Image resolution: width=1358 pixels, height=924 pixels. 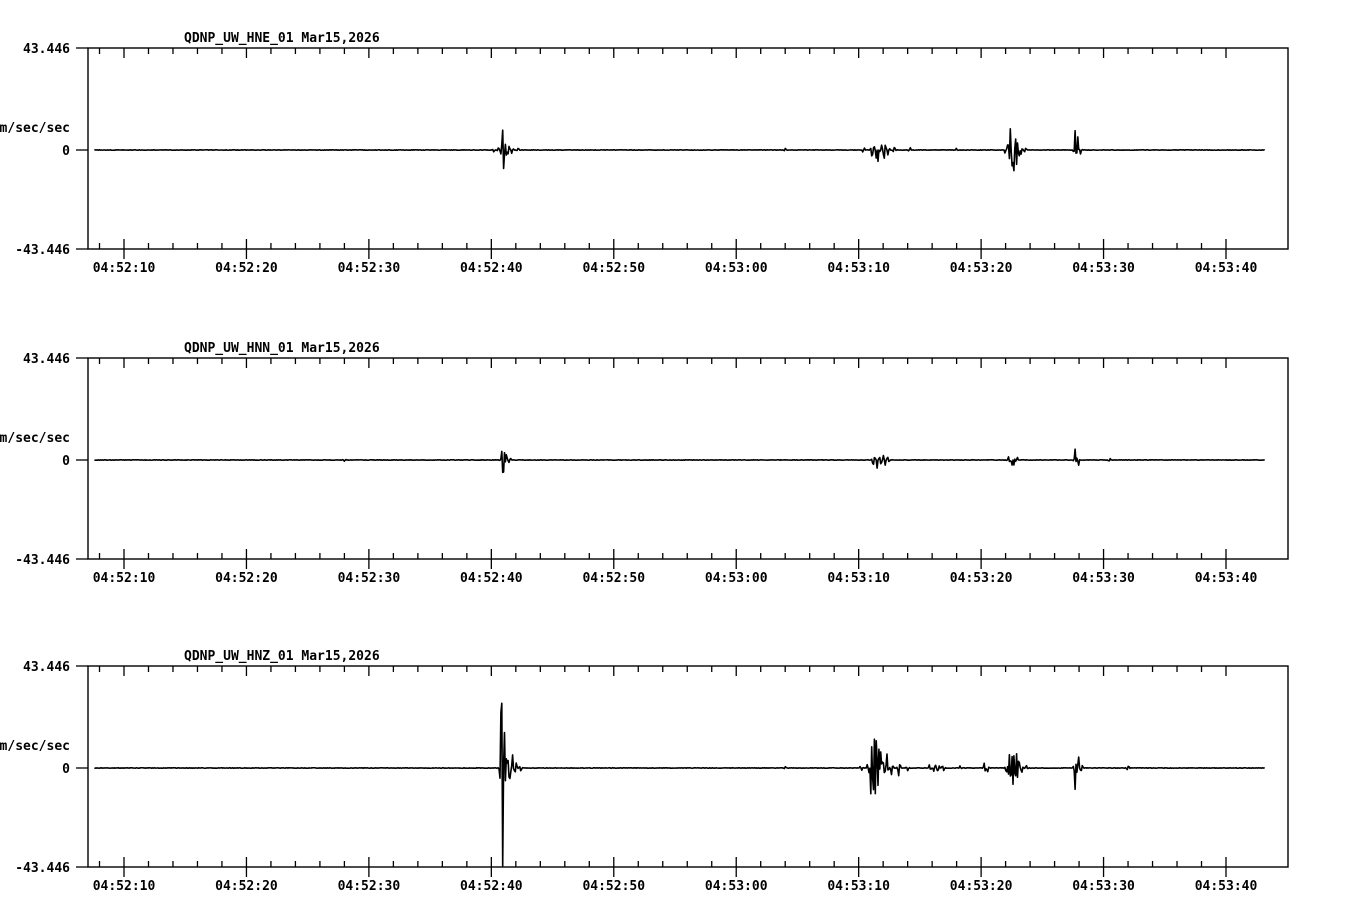 I want to click on panel-title: QDNP_UW_HNN_01 Mar15,2026, so click(x=282, y=348).